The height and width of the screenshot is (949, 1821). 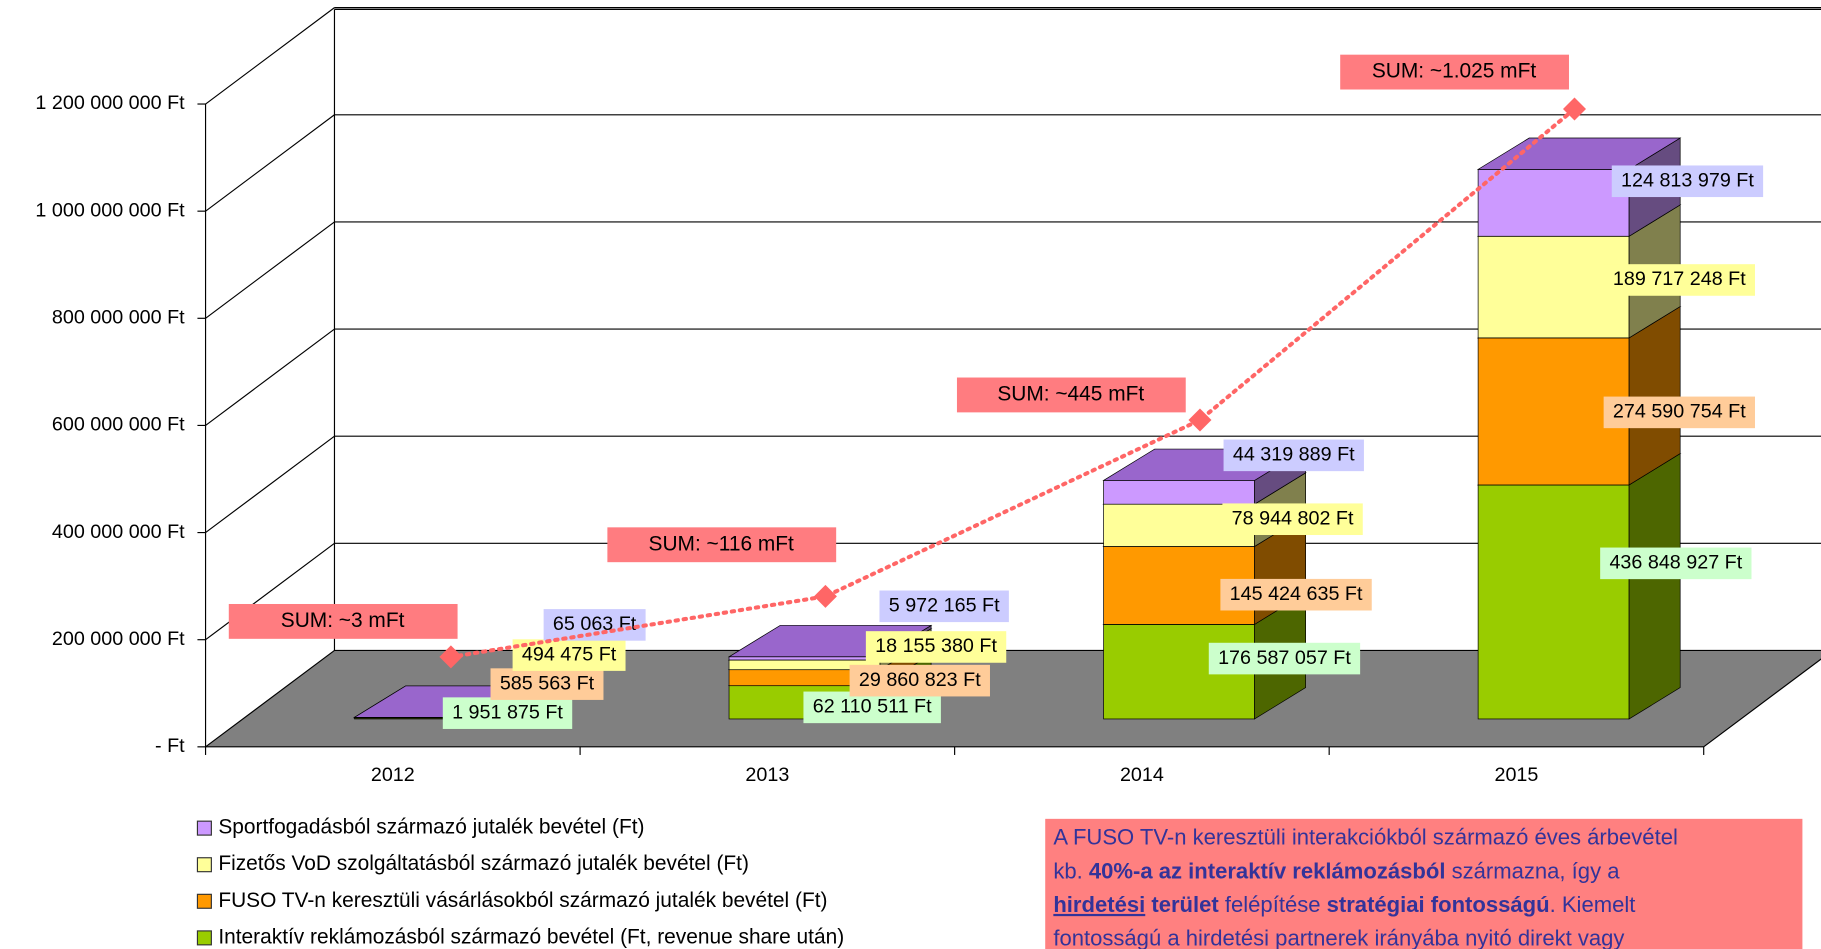 I want to click on value-label: 62 110 511 Ft, so click(x=872, y=707).